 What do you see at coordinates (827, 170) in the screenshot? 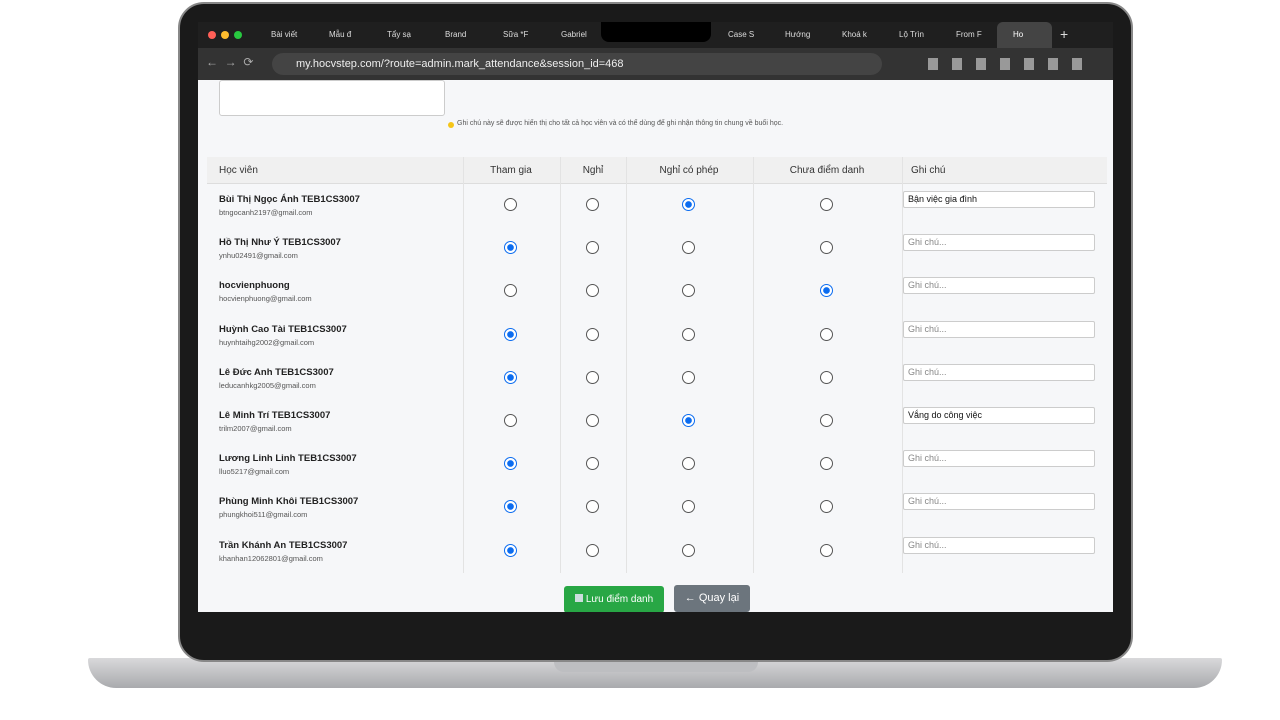
I see `column-header: Chưa điểm danh` at bounding box center [827, 170].